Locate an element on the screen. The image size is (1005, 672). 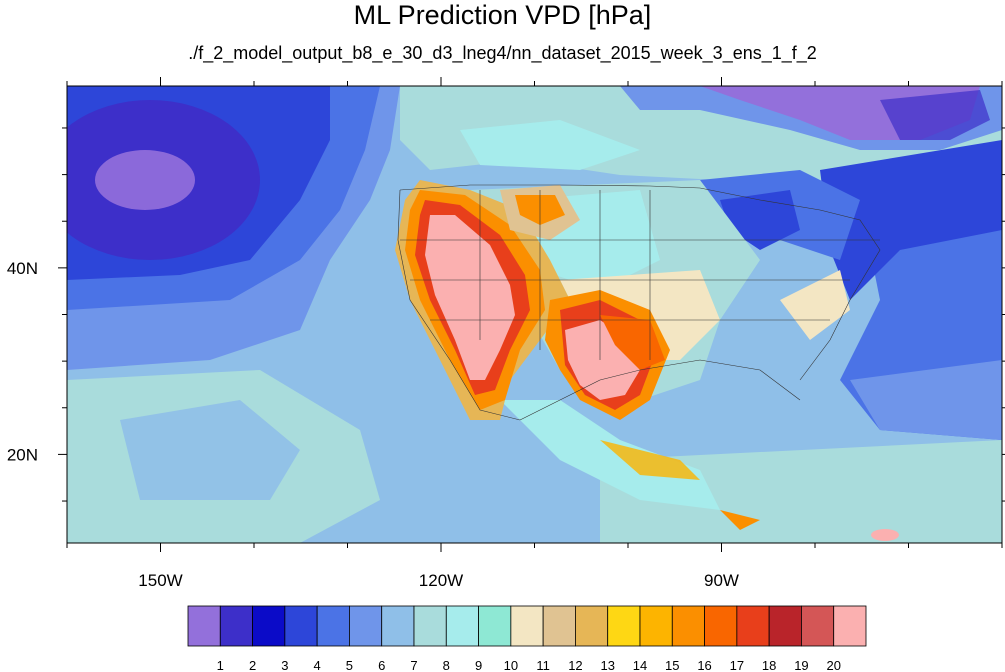
lon-tick-label: 120W is located at coordinates (441, 580).